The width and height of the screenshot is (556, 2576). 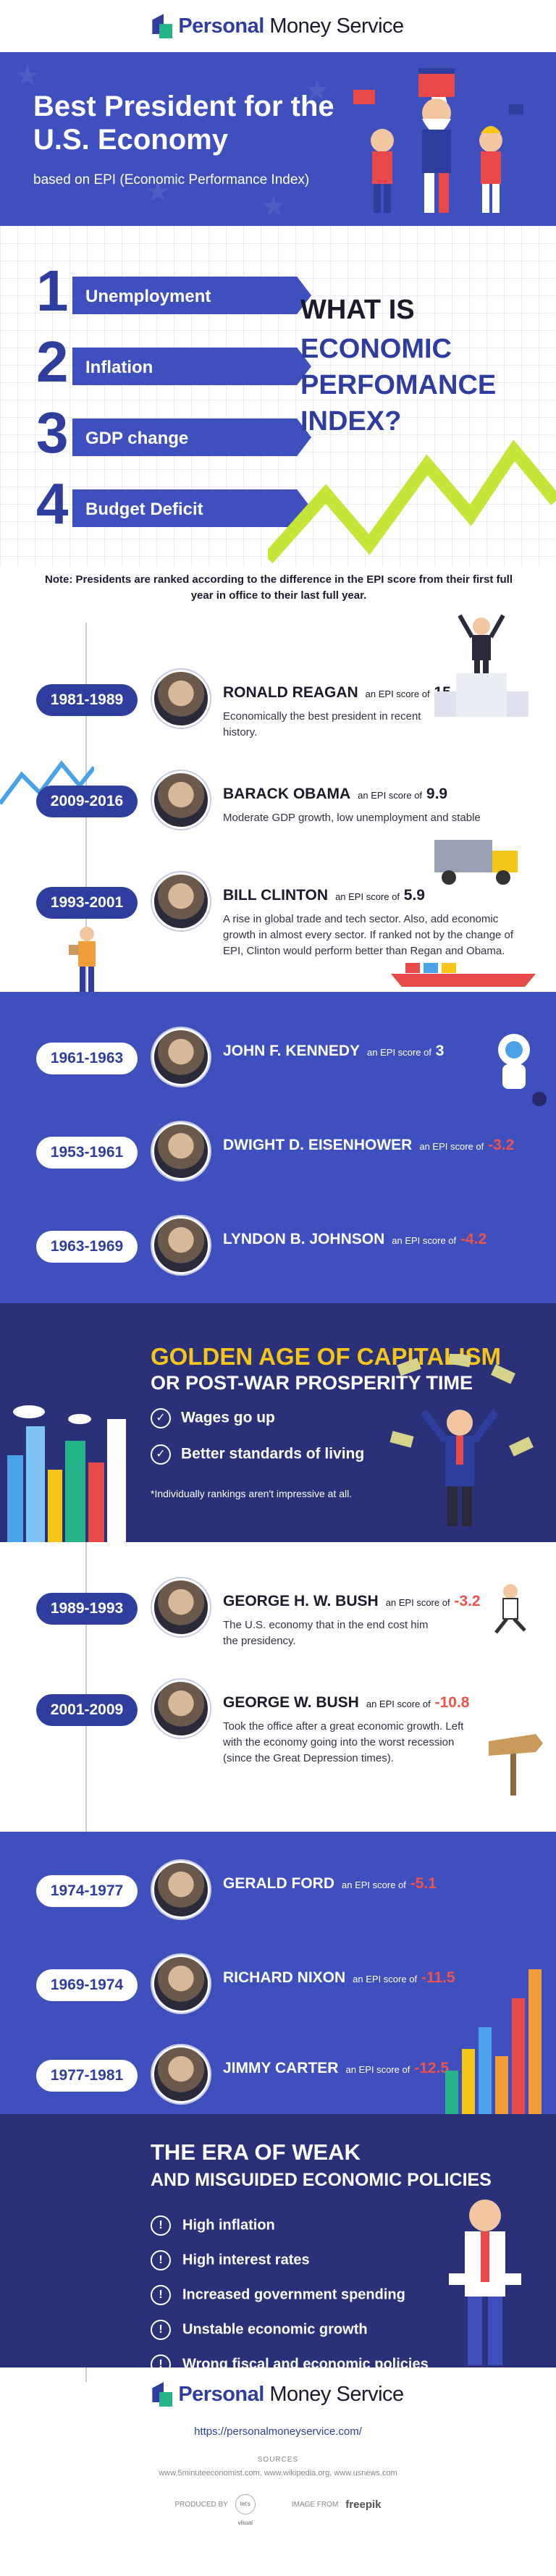 I want to click on bottom-spacer, so click(x=278, y=2555).